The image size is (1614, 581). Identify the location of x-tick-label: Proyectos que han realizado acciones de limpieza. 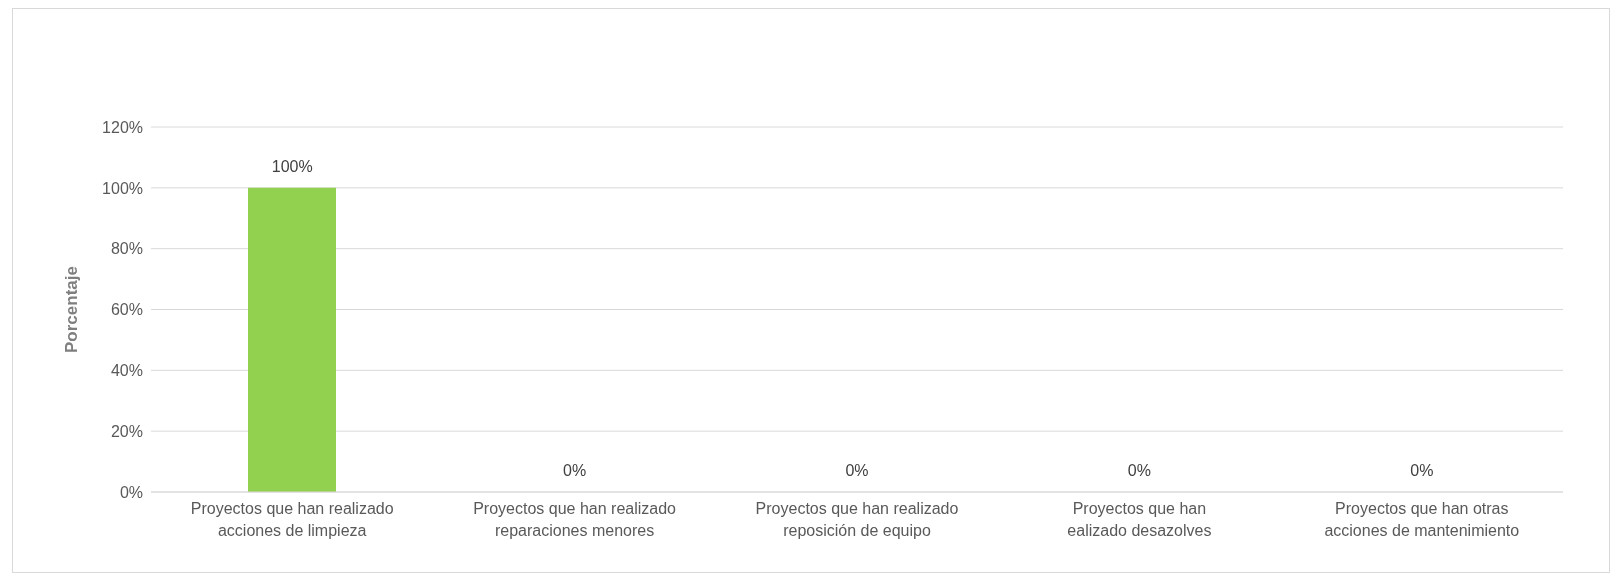
(292, 519).